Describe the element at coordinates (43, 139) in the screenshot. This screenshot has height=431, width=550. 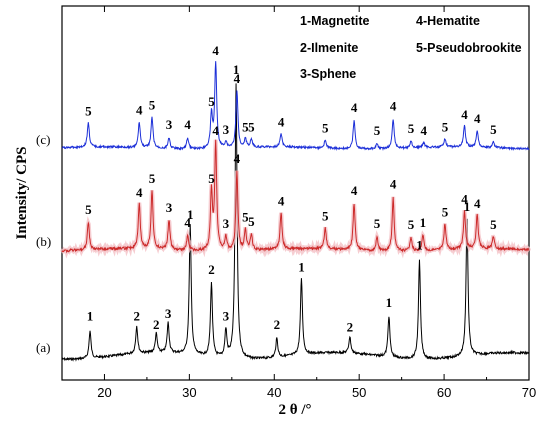
I see `series-label: (c)` at that location.